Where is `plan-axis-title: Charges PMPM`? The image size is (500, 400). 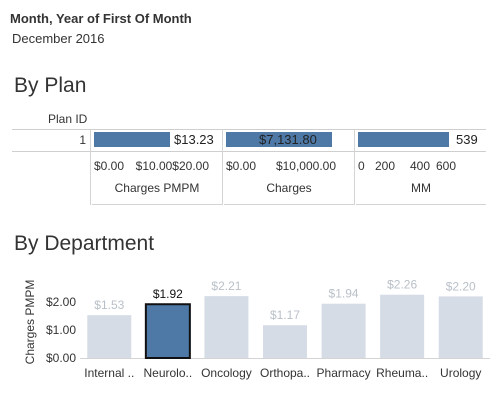 plan-axis-title: Charges PMPM is located at coordinates (157, 188).